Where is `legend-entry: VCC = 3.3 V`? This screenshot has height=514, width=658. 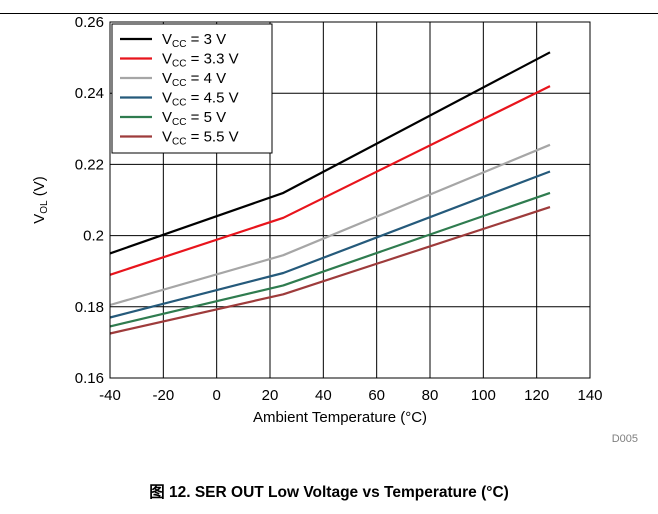 legend-entry: VCC = 3.3 V is located at coordinates (200, 60).